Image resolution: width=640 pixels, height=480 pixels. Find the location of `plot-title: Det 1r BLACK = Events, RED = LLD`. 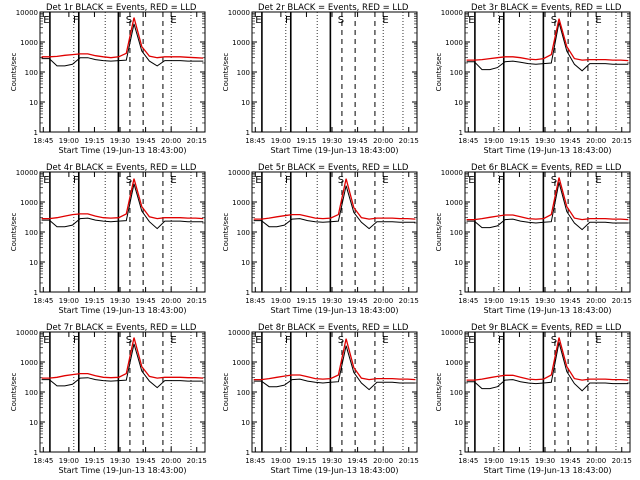

plot-title: Det 1r BLACK = Events, RED = LLD is located at coordinates (121, 8).